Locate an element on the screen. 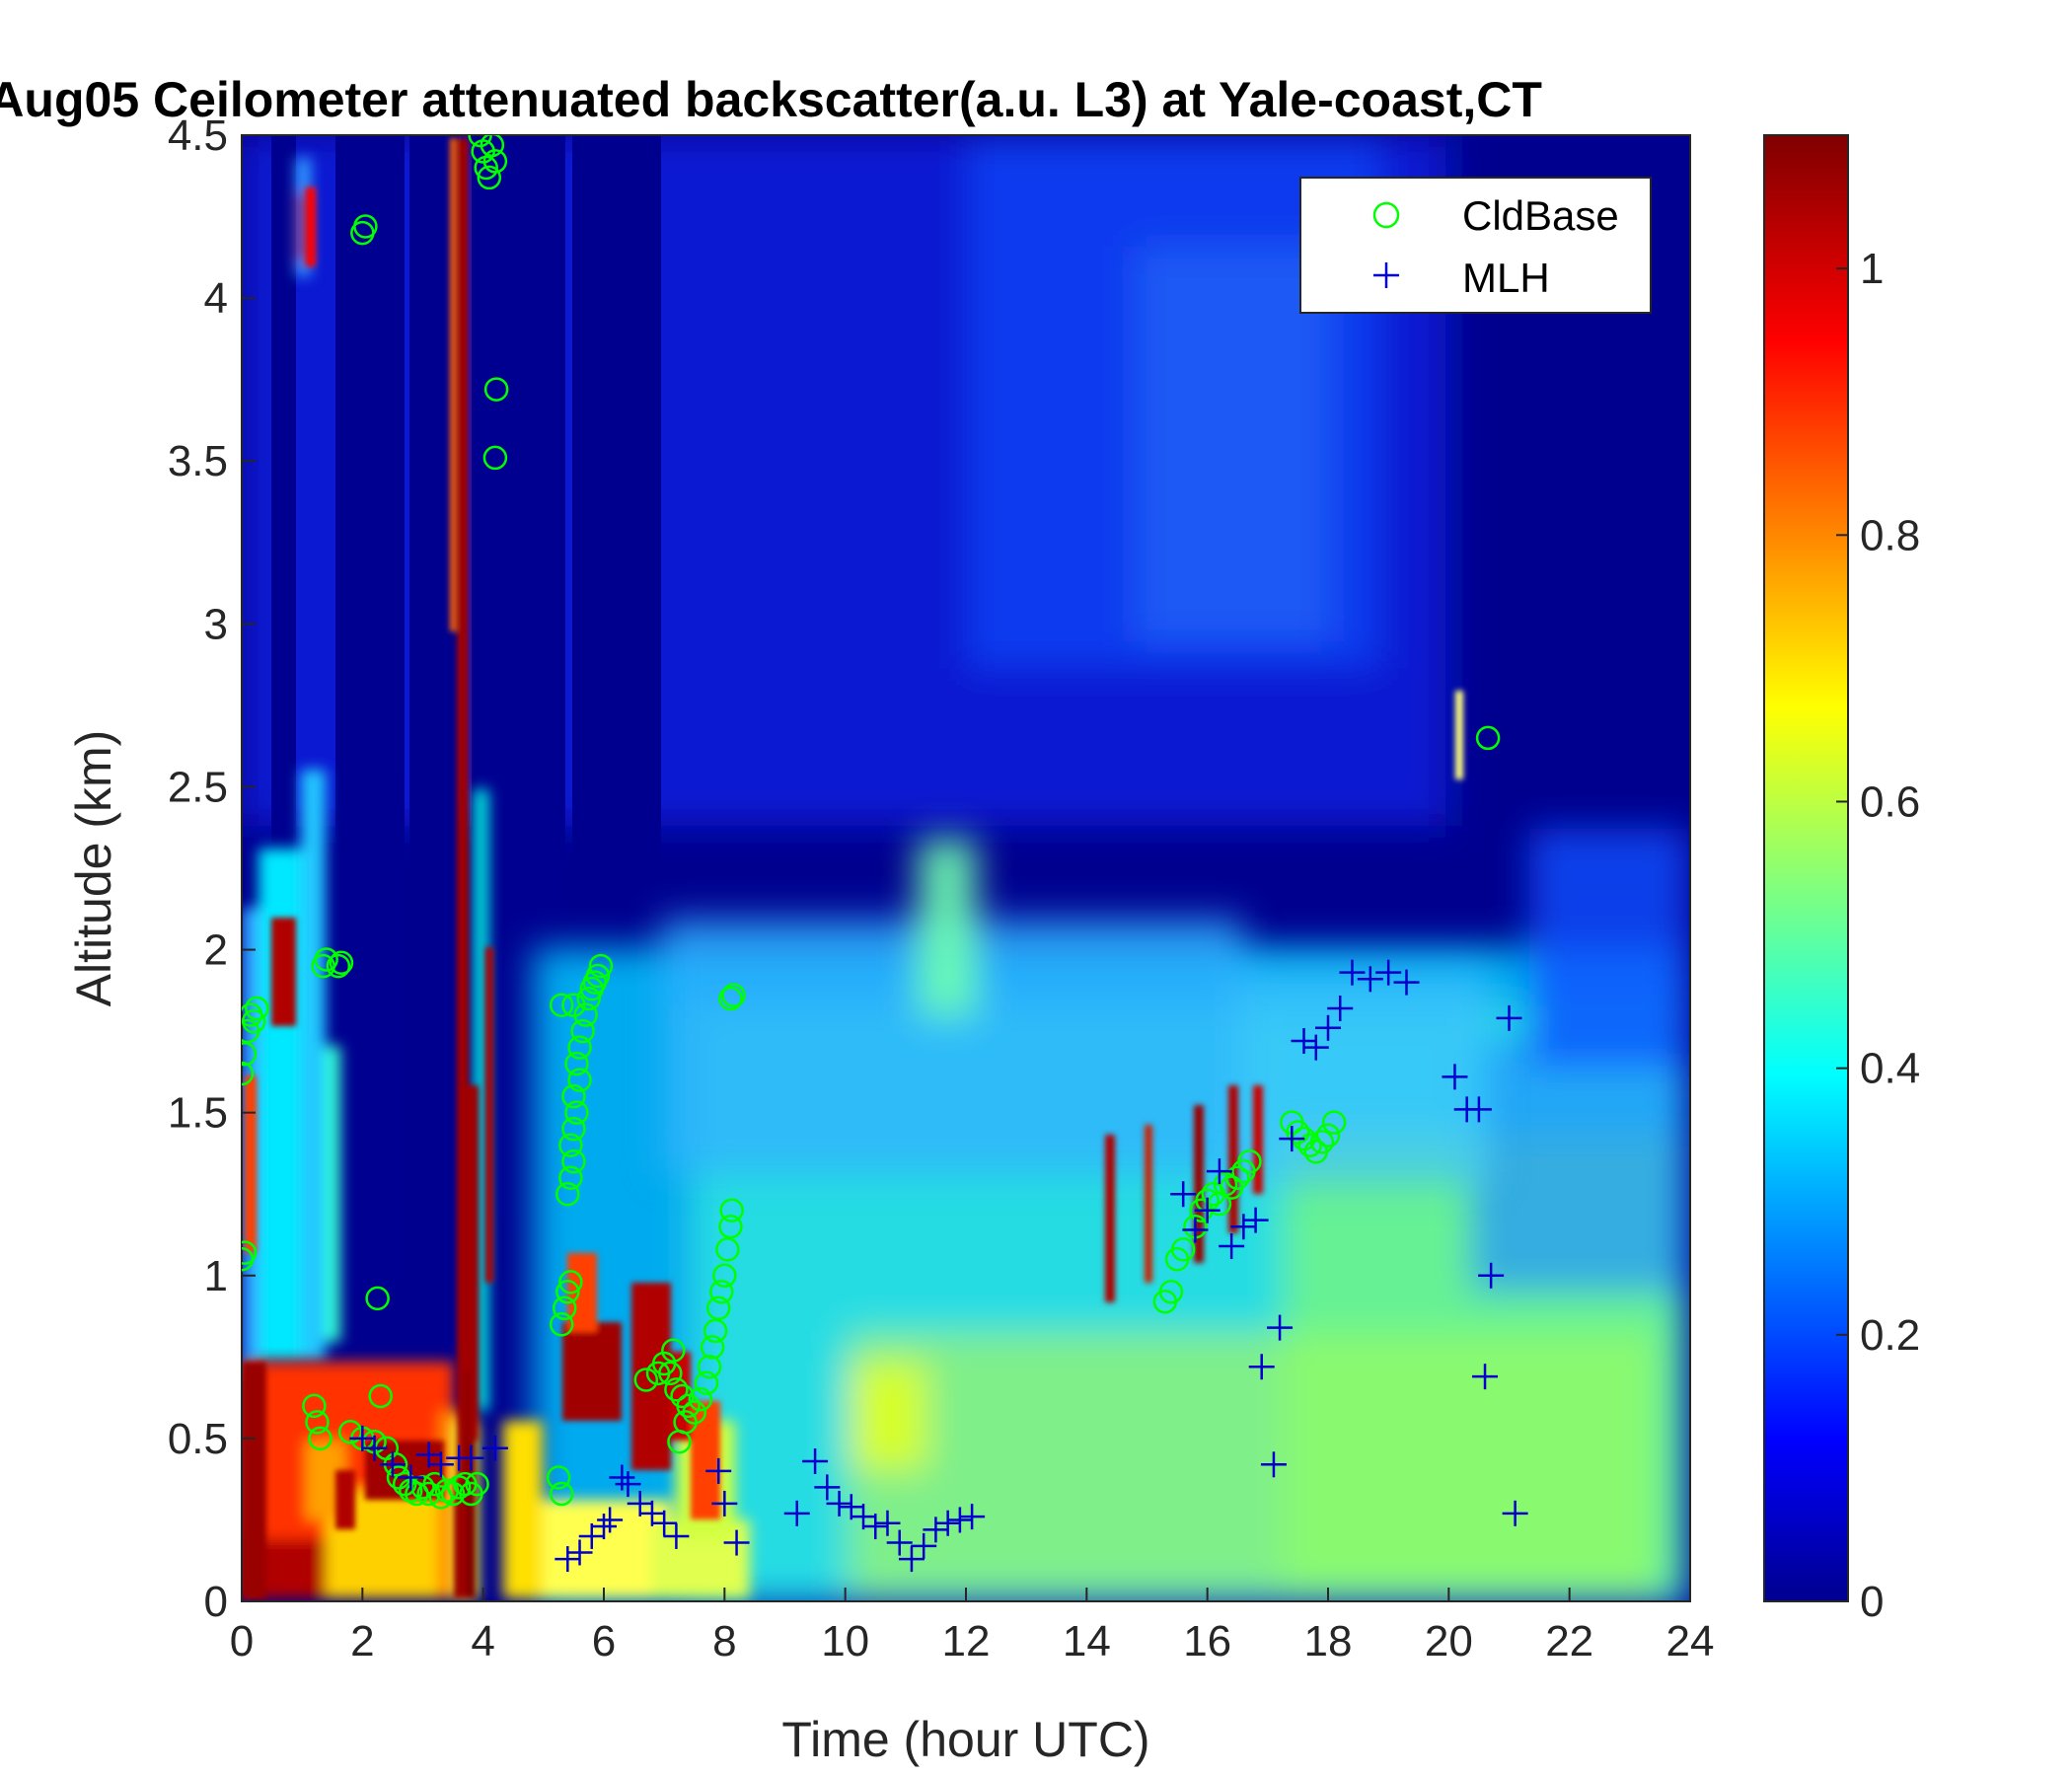 The image size is (2072, 1776). y-tick-label: 3.5 is located at coordinates (198, 461).